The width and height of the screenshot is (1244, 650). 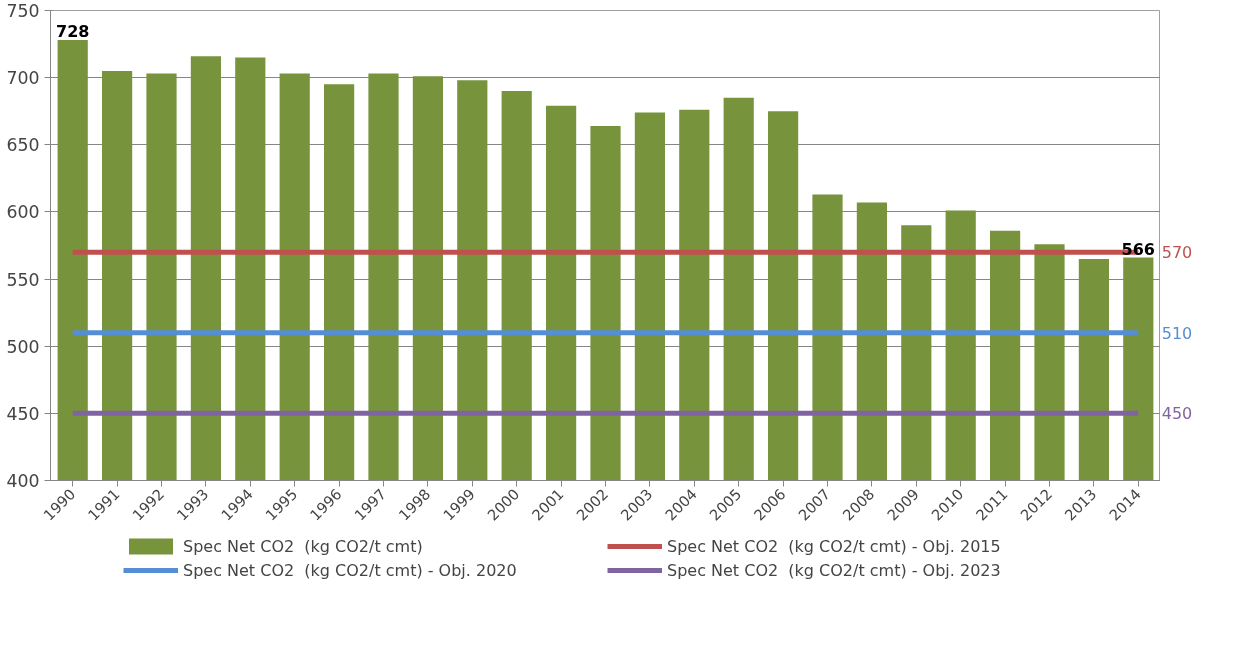 What do you see at coordinates (73, 32) in the screenshot?
I see `data-label: 728` at bounding box center [73, 32].